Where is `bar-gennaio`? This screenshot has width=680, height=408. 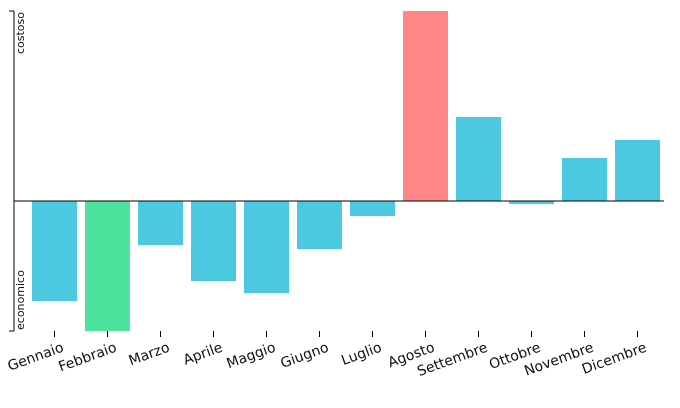
bar-gennaio is located at coordinates (54, 251).